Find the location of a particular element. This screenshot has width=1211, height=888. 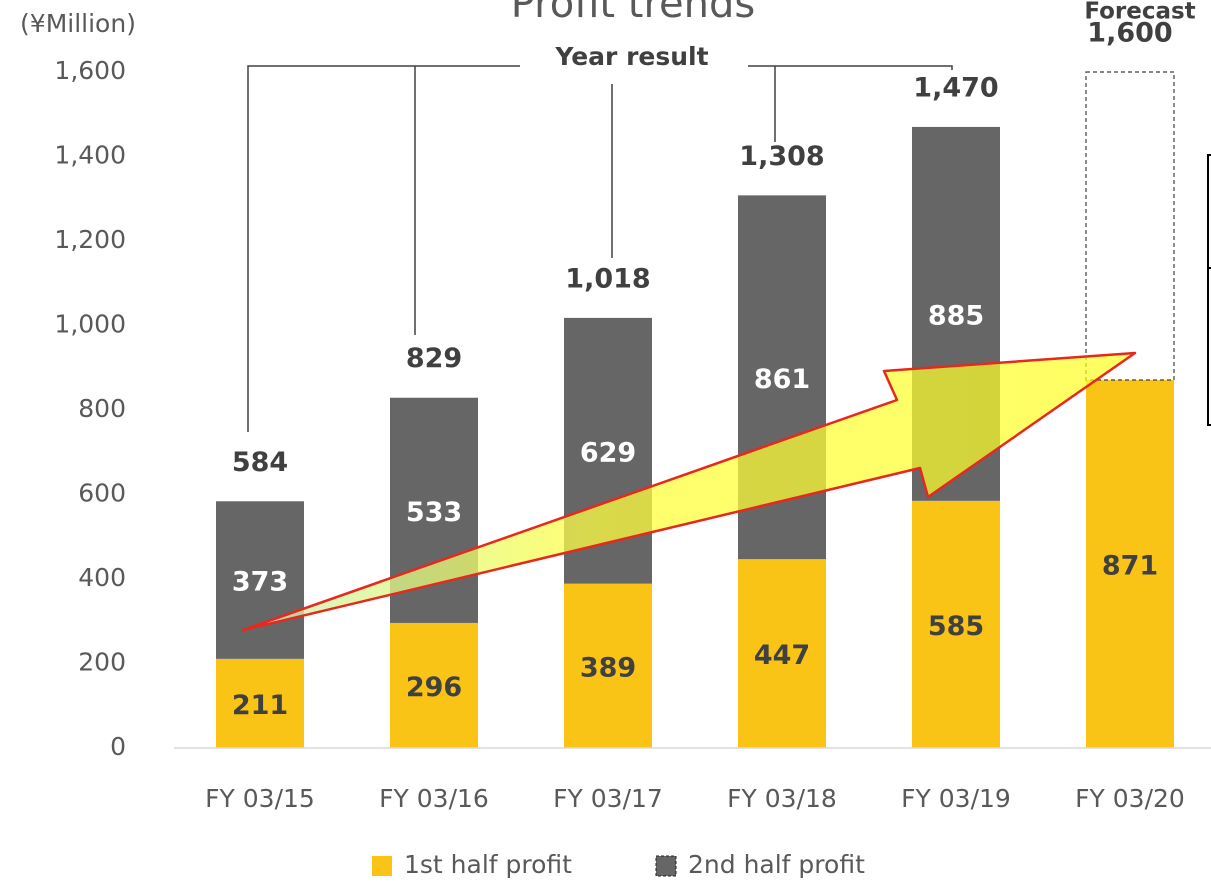

data-label: 861 is located at coordinates (782, 379).